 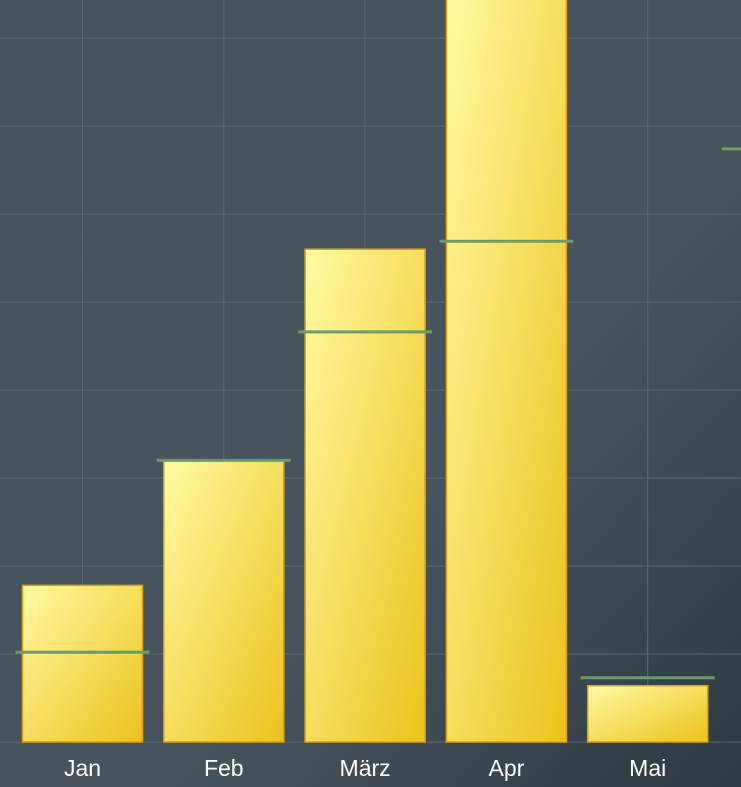 I want to click on x-tick-label: März, so click(x=365, y=768).